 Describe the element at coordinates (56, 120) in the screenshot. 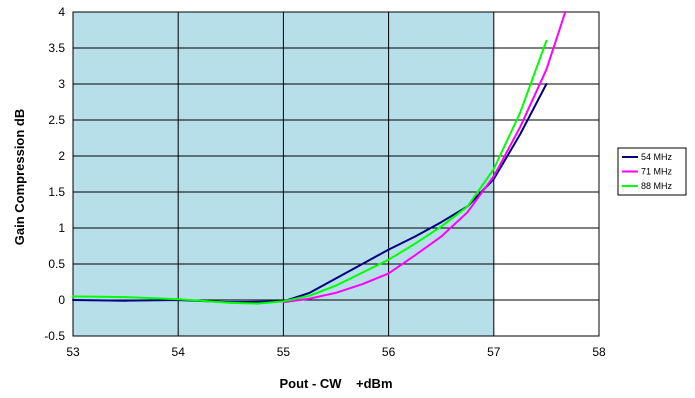

I see `y-tick-label: 2.5` at that location.